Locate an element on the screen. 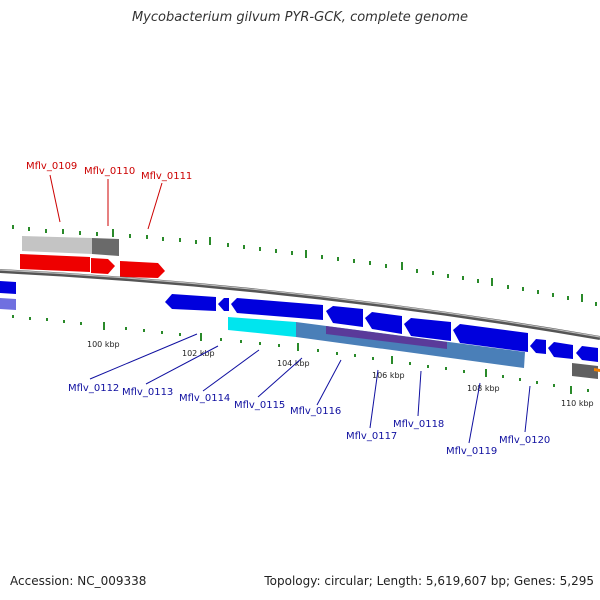 The image size is (600, 600). gene-label-reverse: Mflv_0120 is located at coordinates (524, 440).